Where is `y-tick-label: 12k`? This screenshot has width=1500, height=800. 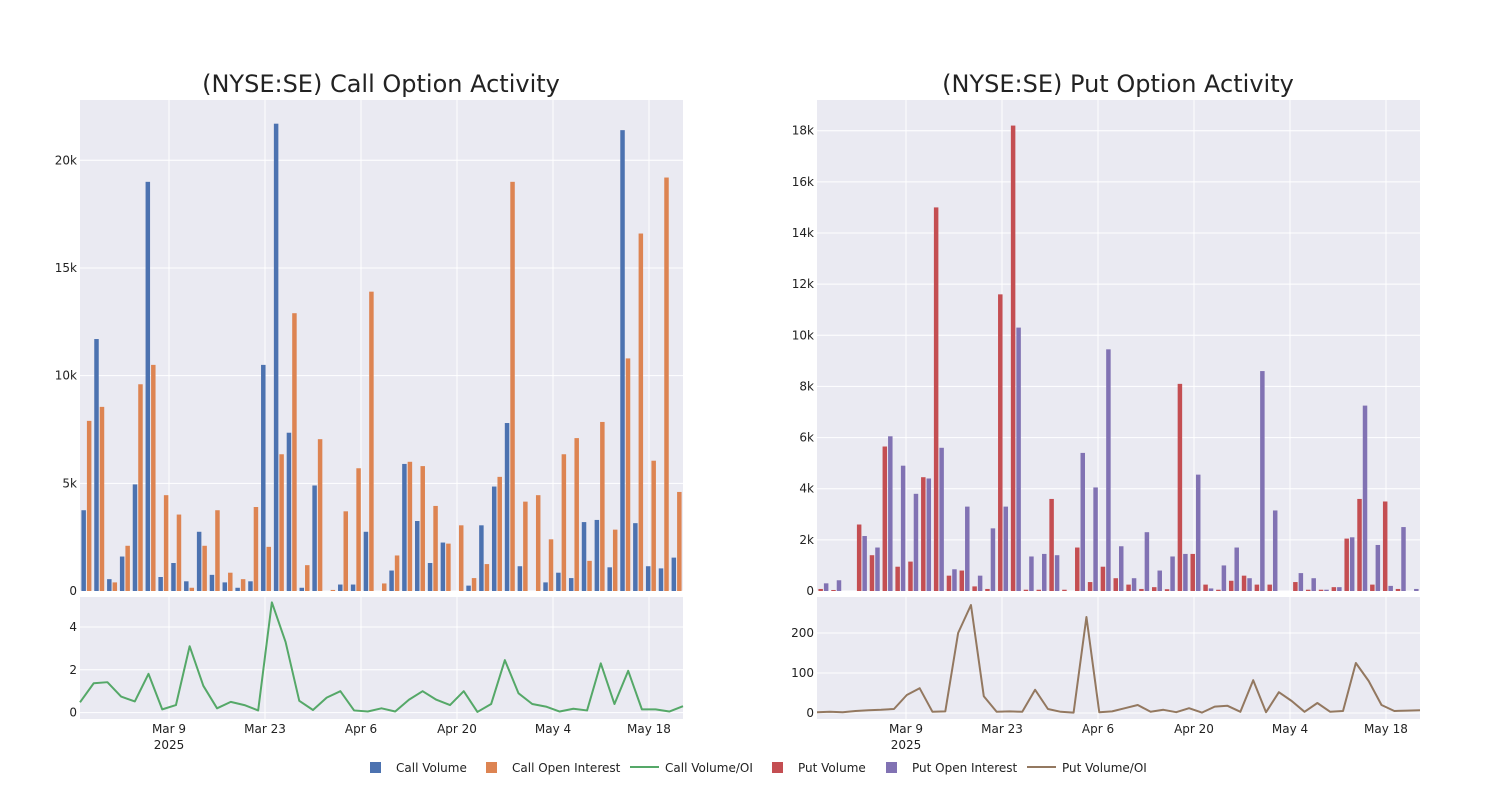 y-tick-label: 12k is located at coordinates (803, 284).